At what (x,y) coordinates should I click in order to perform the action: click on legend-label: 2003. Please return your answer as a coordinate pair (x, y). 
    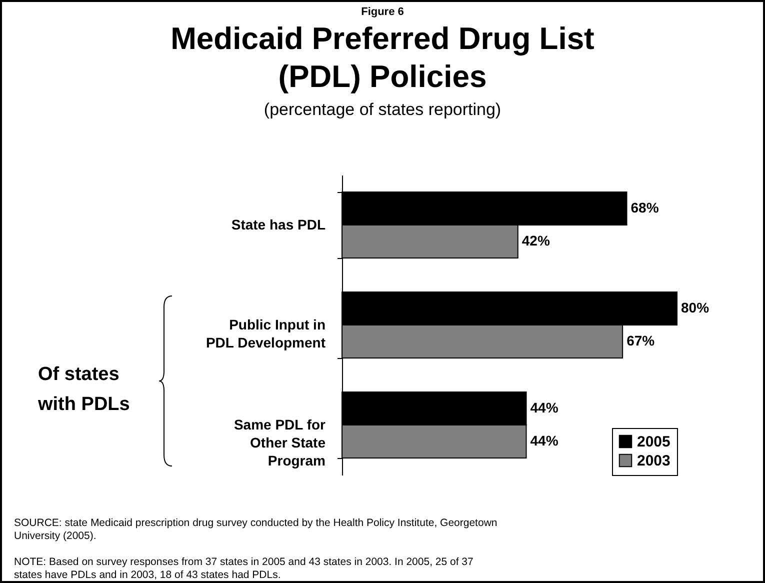
    Looking at the image, I should click on (653, 461).